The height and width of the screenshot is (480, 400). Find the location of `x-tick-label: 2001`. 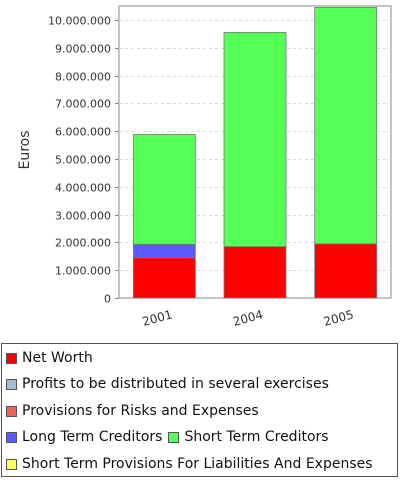

x-tick-label: 2001 is located at coordinates (157, 317).